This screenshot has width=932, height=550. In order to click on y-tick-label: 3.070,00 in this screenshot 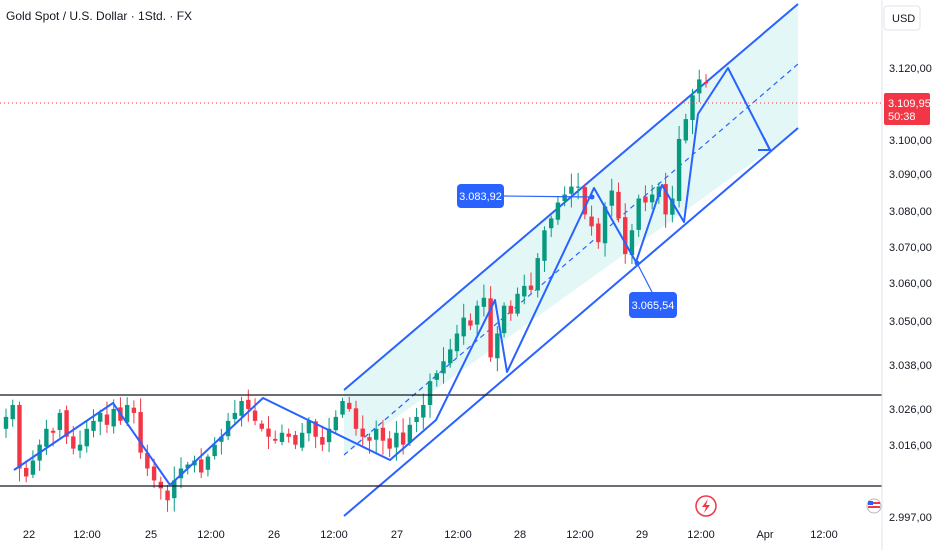, I will do `click(910, 248)`.